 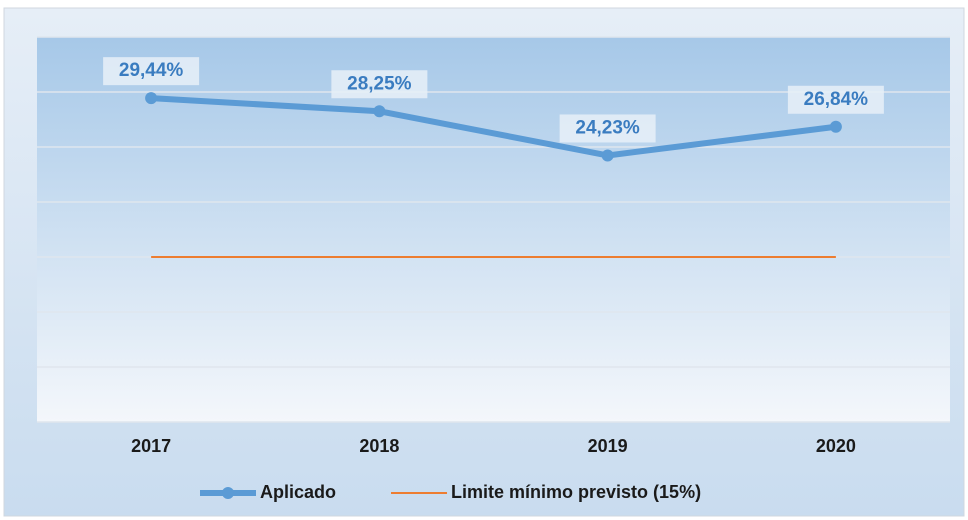 I want to click on data-label: 29,44%, so click(x=151, y=70).